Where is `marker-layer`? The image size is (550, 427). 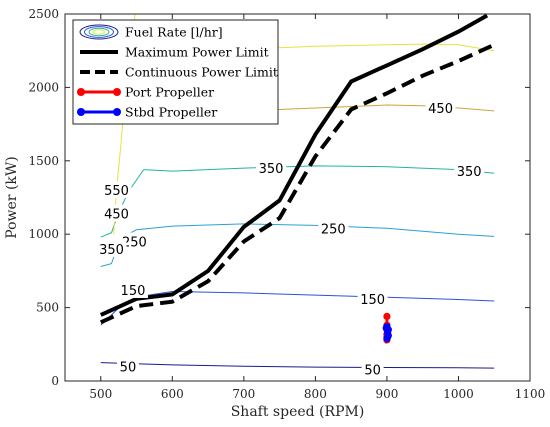 marker-layer is located at coordinates (387, 328).